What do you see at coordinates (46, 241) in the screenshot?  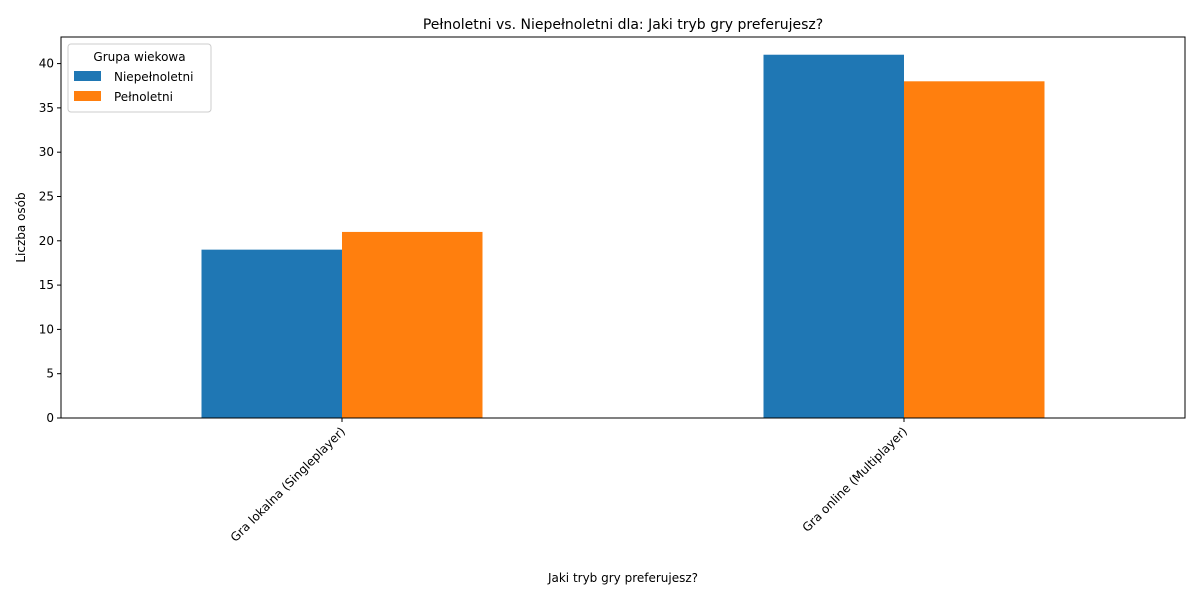 I see `y-tick-label: 20` at bounding box center [46, 241].